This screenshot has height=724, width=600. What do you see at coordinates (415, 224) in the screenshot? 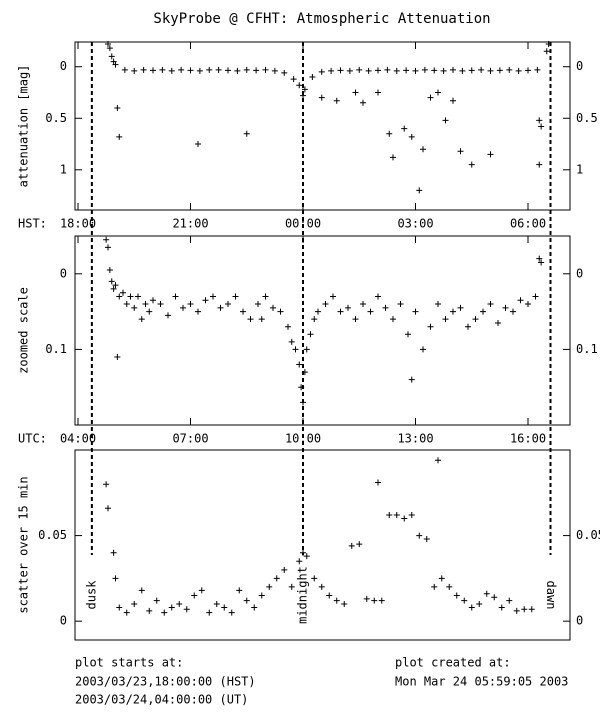
I see `x-tick-label: 03:00` at bounding box center [415, 224].